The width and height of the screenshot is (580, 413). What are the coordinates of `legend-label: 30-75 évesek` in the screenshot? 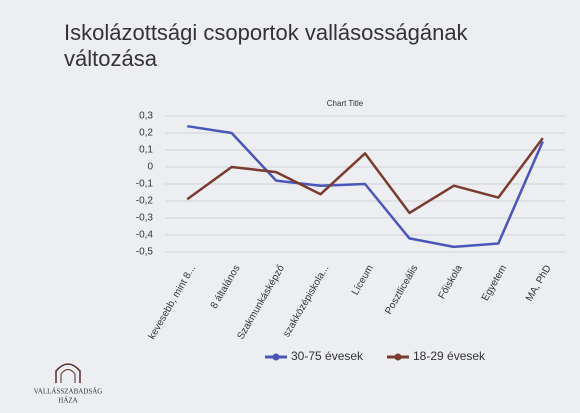 It's located at (327, 356).